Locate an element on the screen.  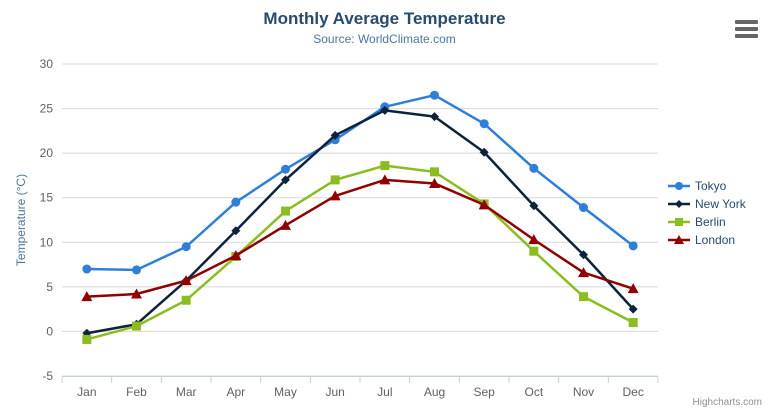
legend-item-london: London is located at coordinates (707, 240).